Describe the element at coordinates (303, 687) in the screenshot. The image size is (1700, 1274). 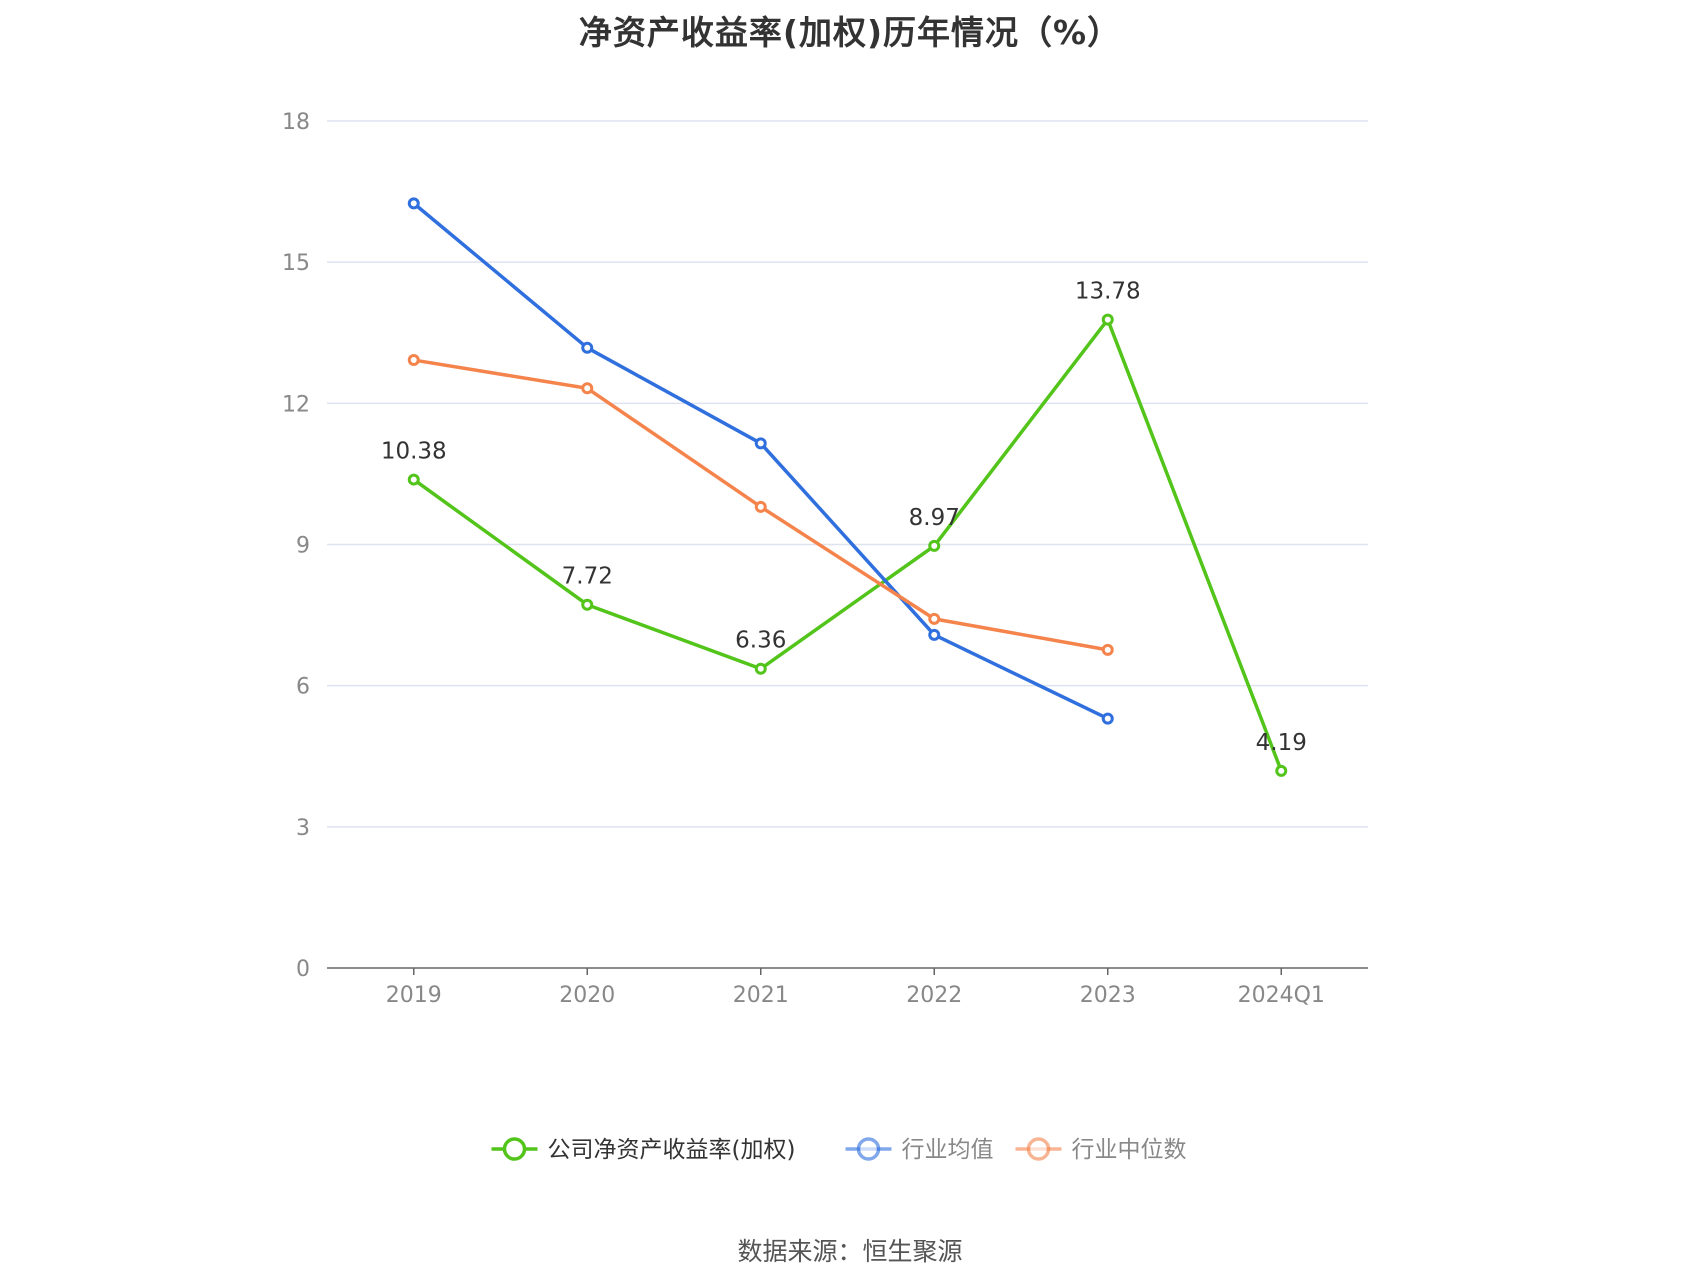
I see `y-tick-label: 6` at that location.